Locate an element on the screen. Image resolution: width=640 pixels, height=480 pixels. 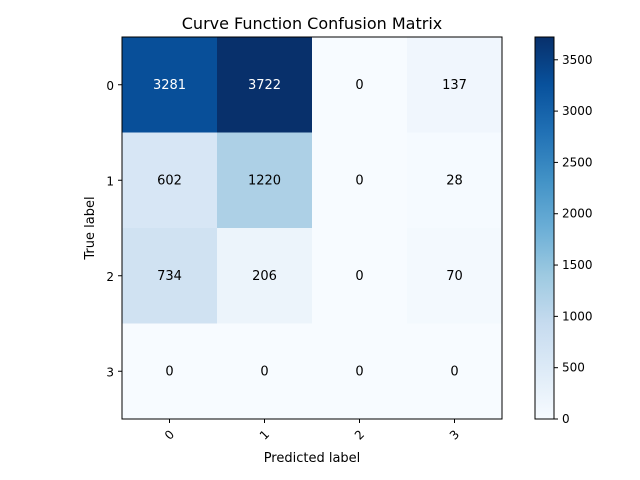
cell-value-label: 1220 is located at coordinates (264, 180).